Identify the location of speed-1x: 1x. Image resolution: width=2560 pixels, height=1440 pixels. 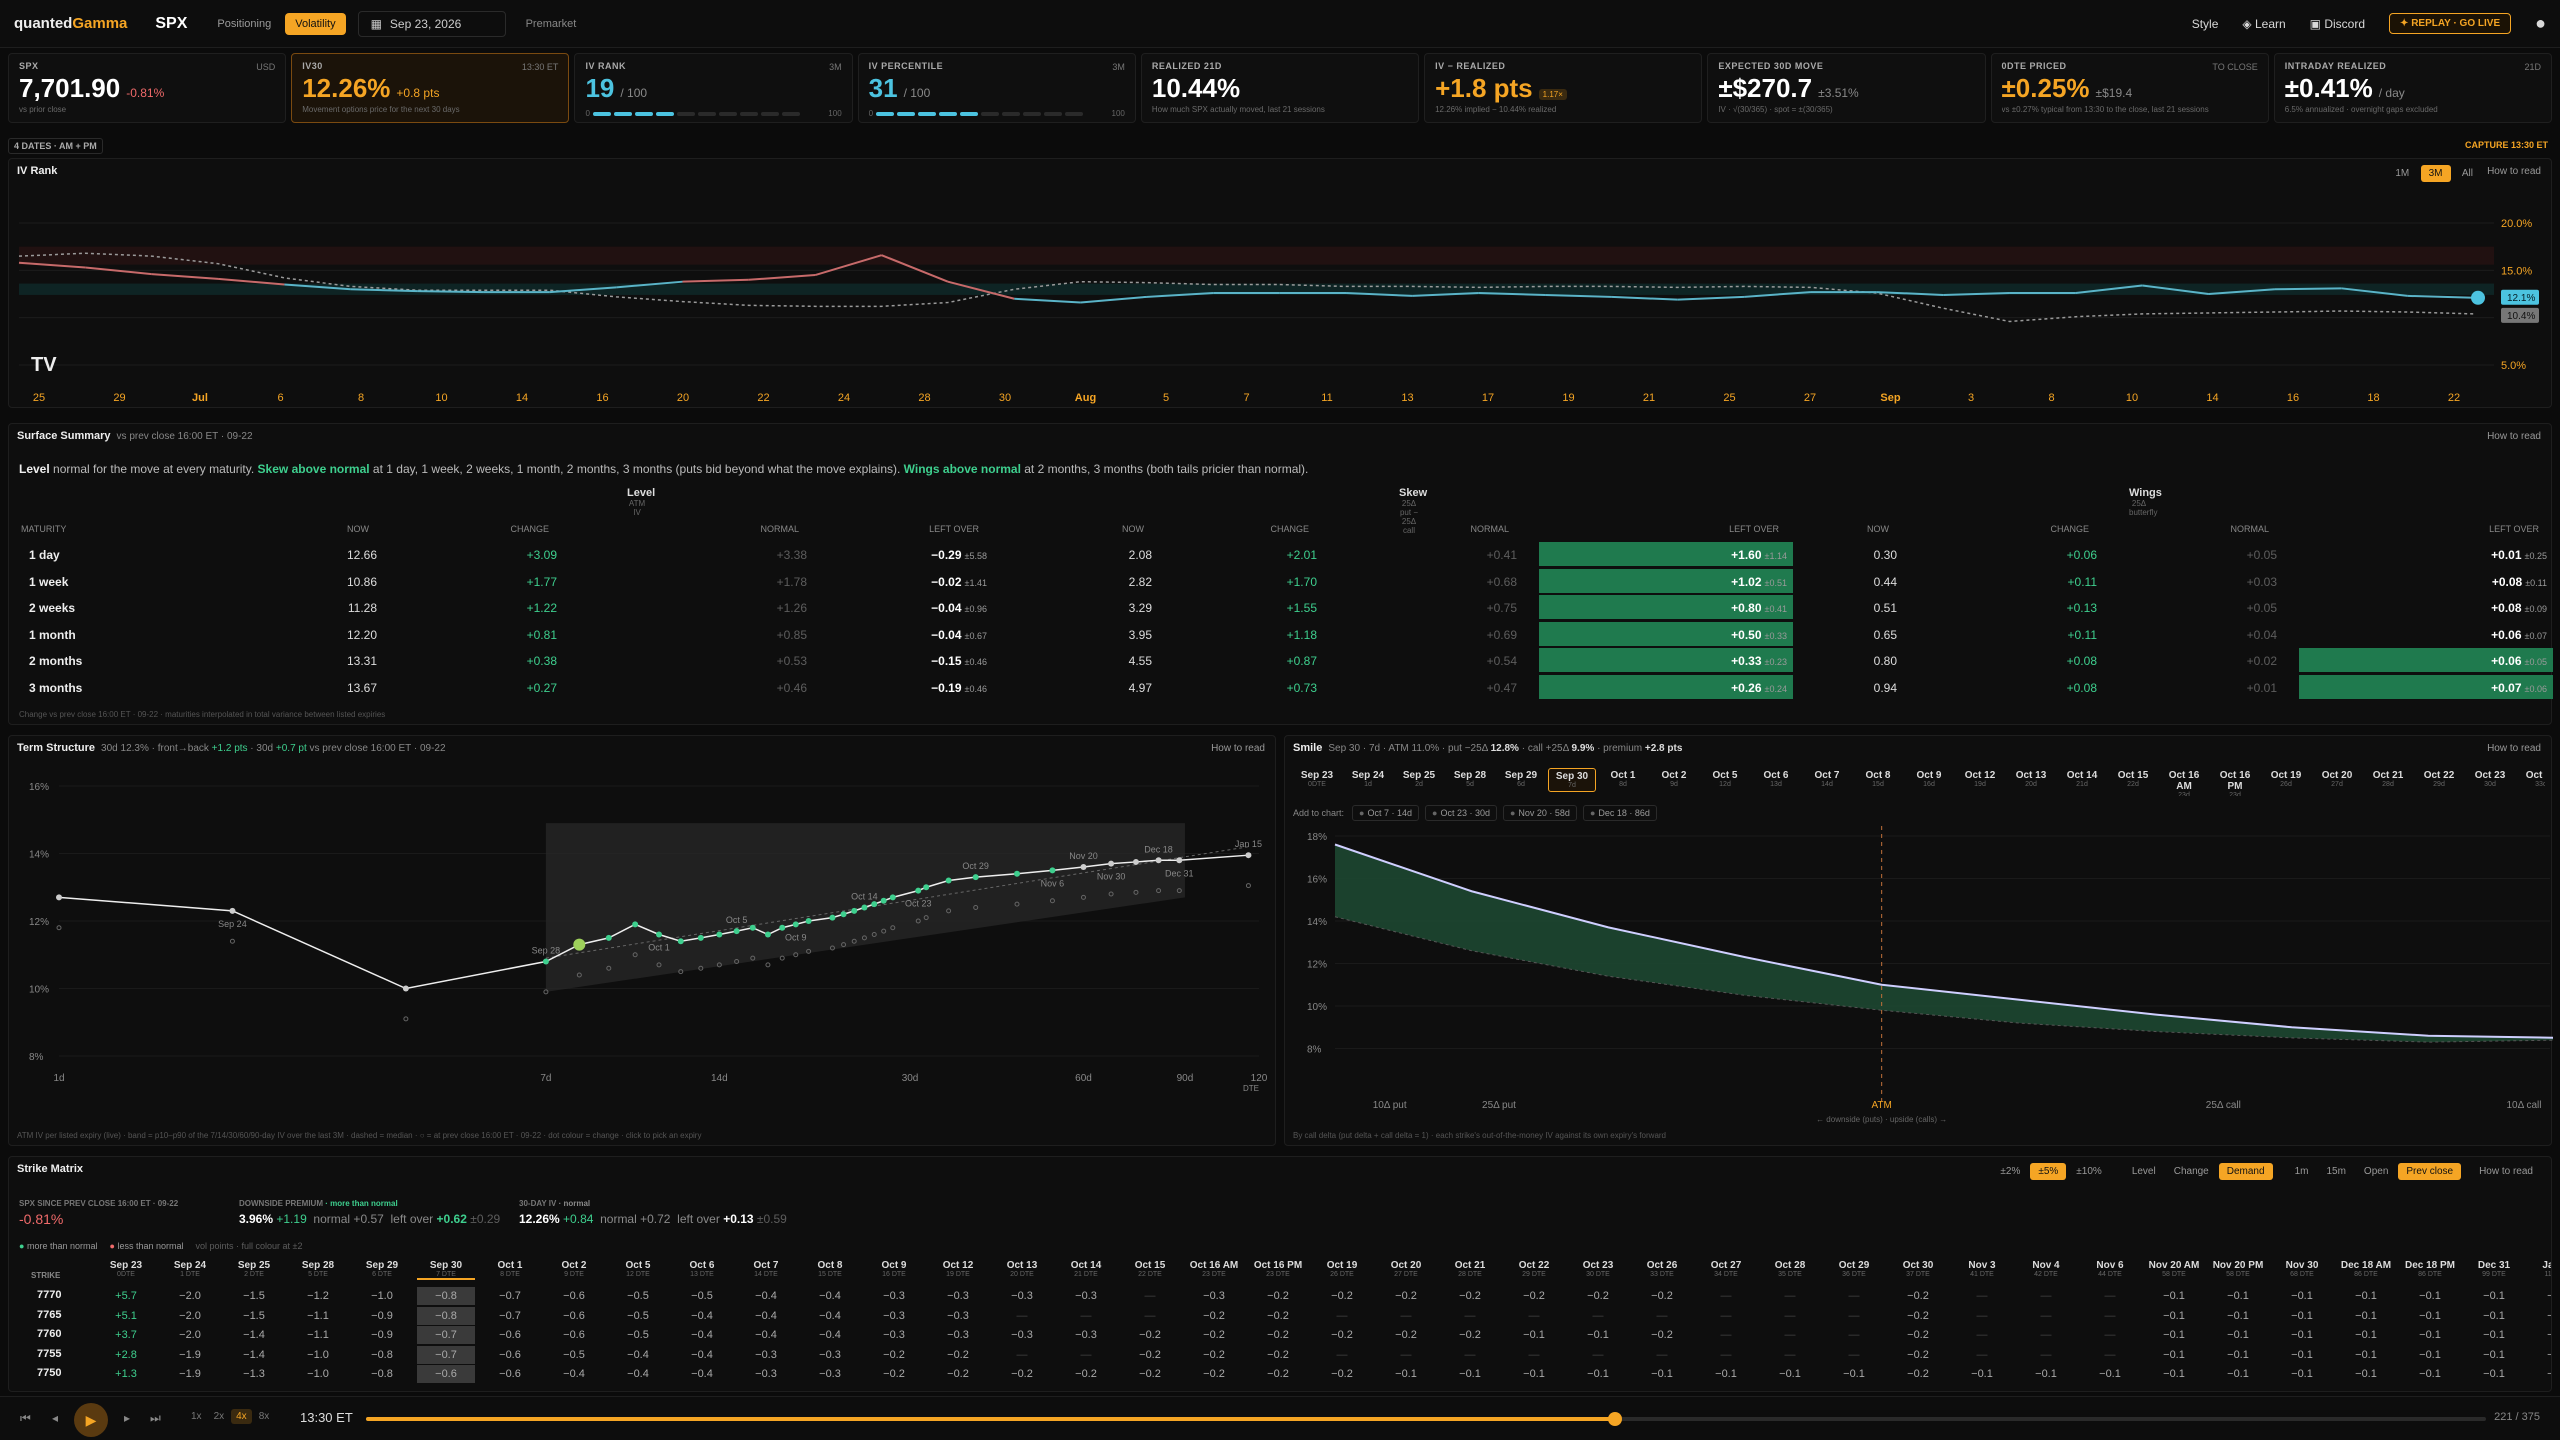
(196, 1416).